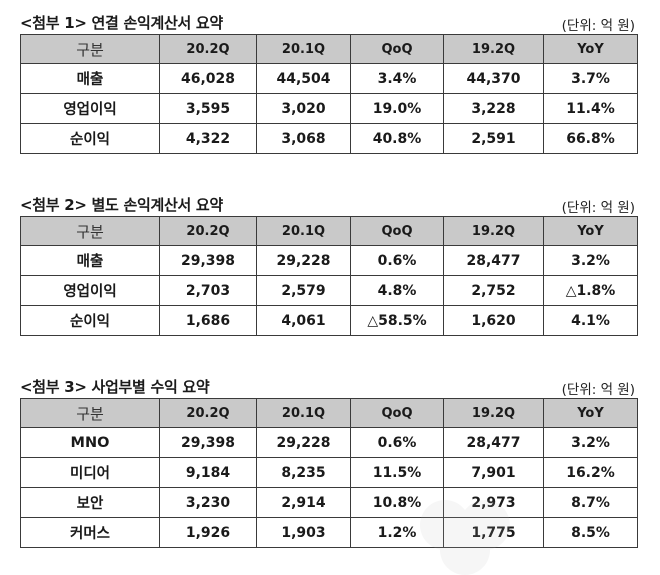 Image resolution: width=660 pixels, height=575 pixels. I want to click on row-label: 커머스, so click(90, 532).